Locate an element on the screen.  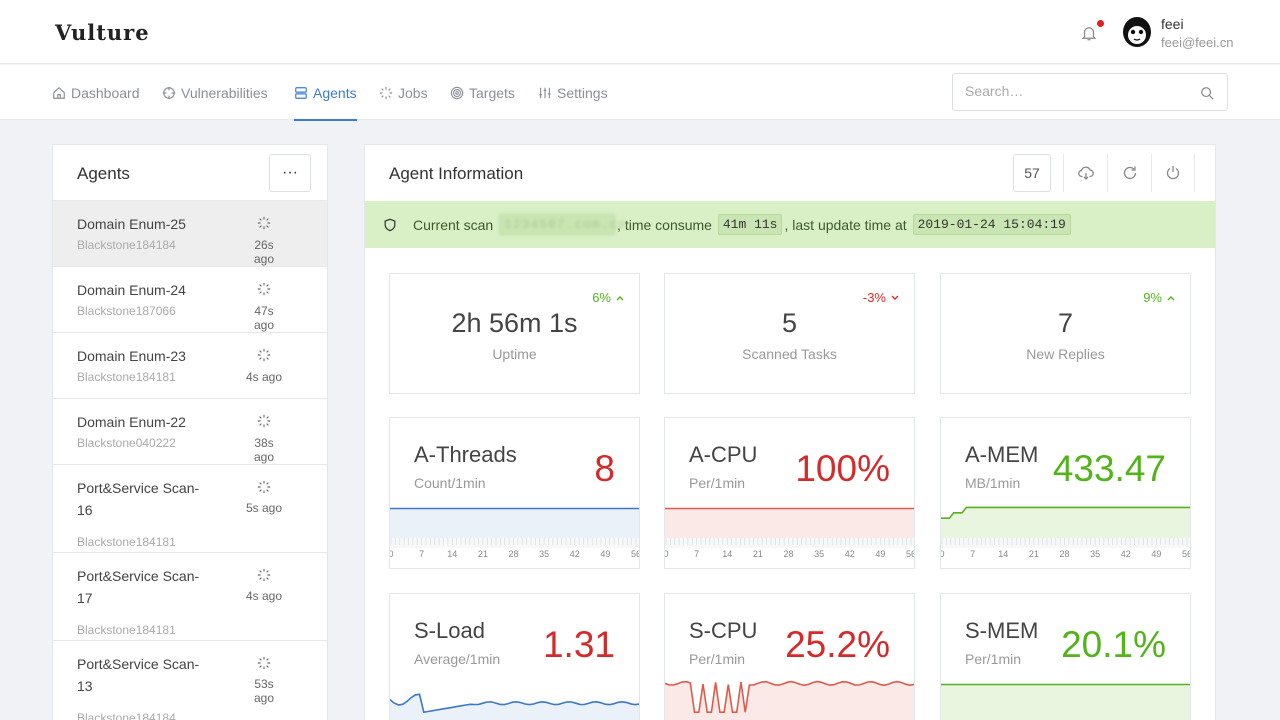
crosshair-icon is located at coordinates (169, 92).